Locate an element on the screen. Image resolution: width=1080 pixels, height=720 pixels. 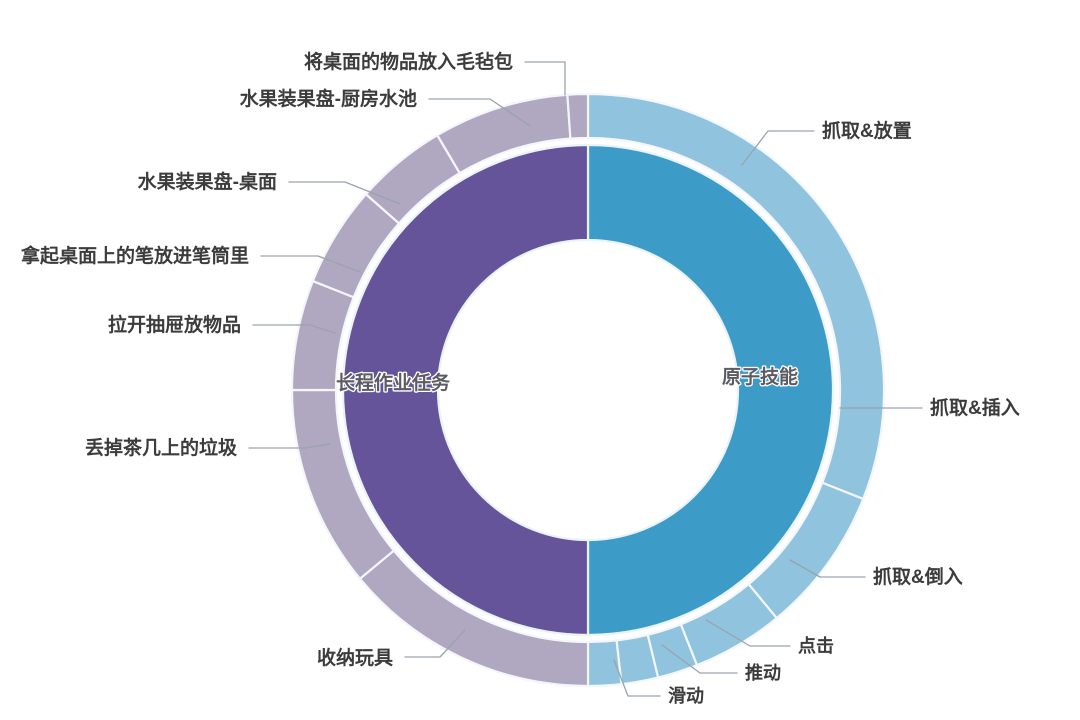
label-open-drawer-place-items: 拉开抽屉放物品 is located at coordinates (174, 324).